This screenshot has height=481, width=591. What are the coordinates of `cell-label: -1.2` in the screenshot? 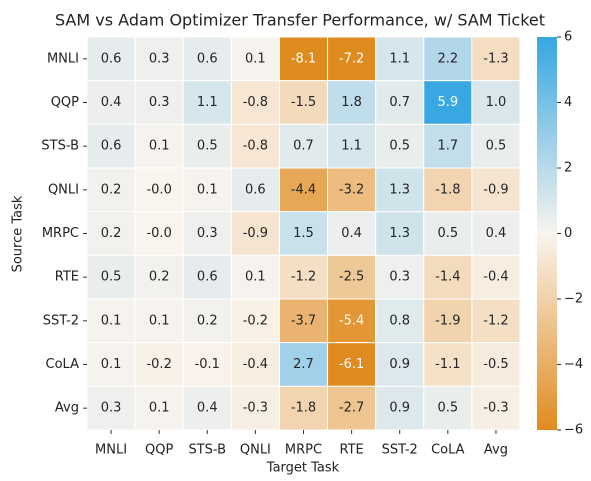 It's located at (303, 277).